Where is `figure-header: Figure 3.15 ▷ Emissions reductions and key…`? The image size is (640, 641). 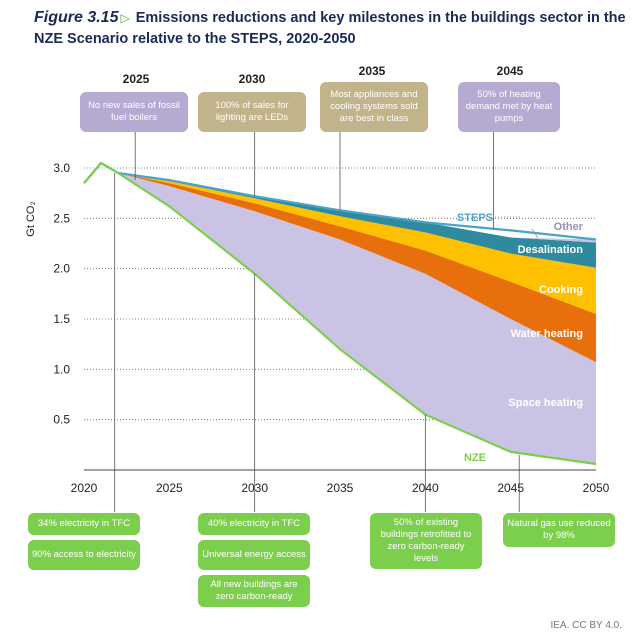 figure-header: Figure 3.15 ▷ Emissions reductions and key… is located at coordinates (334, 29).